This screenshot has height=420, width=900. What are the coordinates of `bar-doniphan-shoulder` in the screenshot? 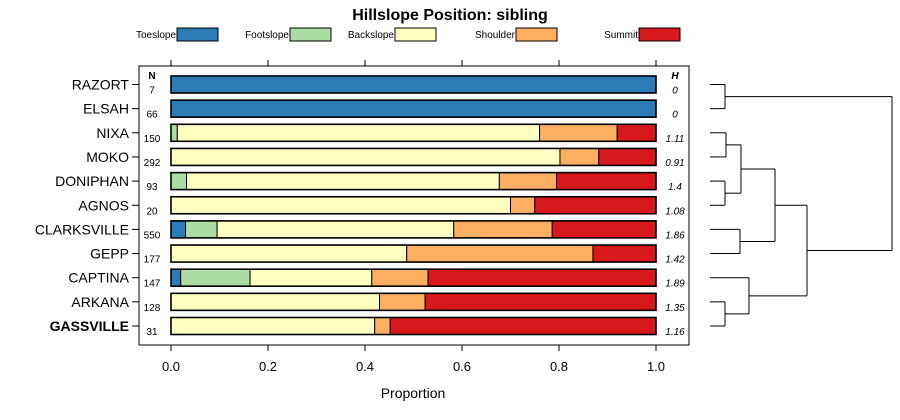 It's located at (528, 181).